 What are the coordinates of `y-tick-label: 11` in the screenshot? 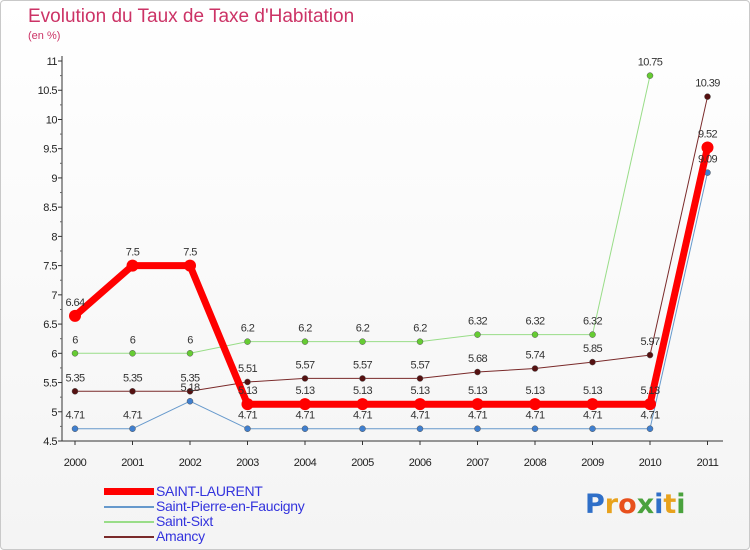 It's located at (52, 62).